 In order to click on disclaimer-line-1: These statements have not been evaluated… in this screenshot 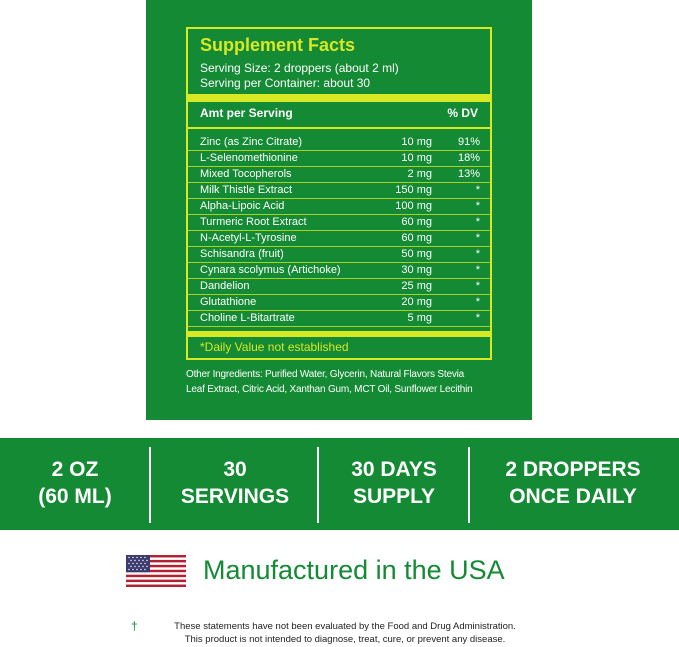, I will do `click(345, 626)`.